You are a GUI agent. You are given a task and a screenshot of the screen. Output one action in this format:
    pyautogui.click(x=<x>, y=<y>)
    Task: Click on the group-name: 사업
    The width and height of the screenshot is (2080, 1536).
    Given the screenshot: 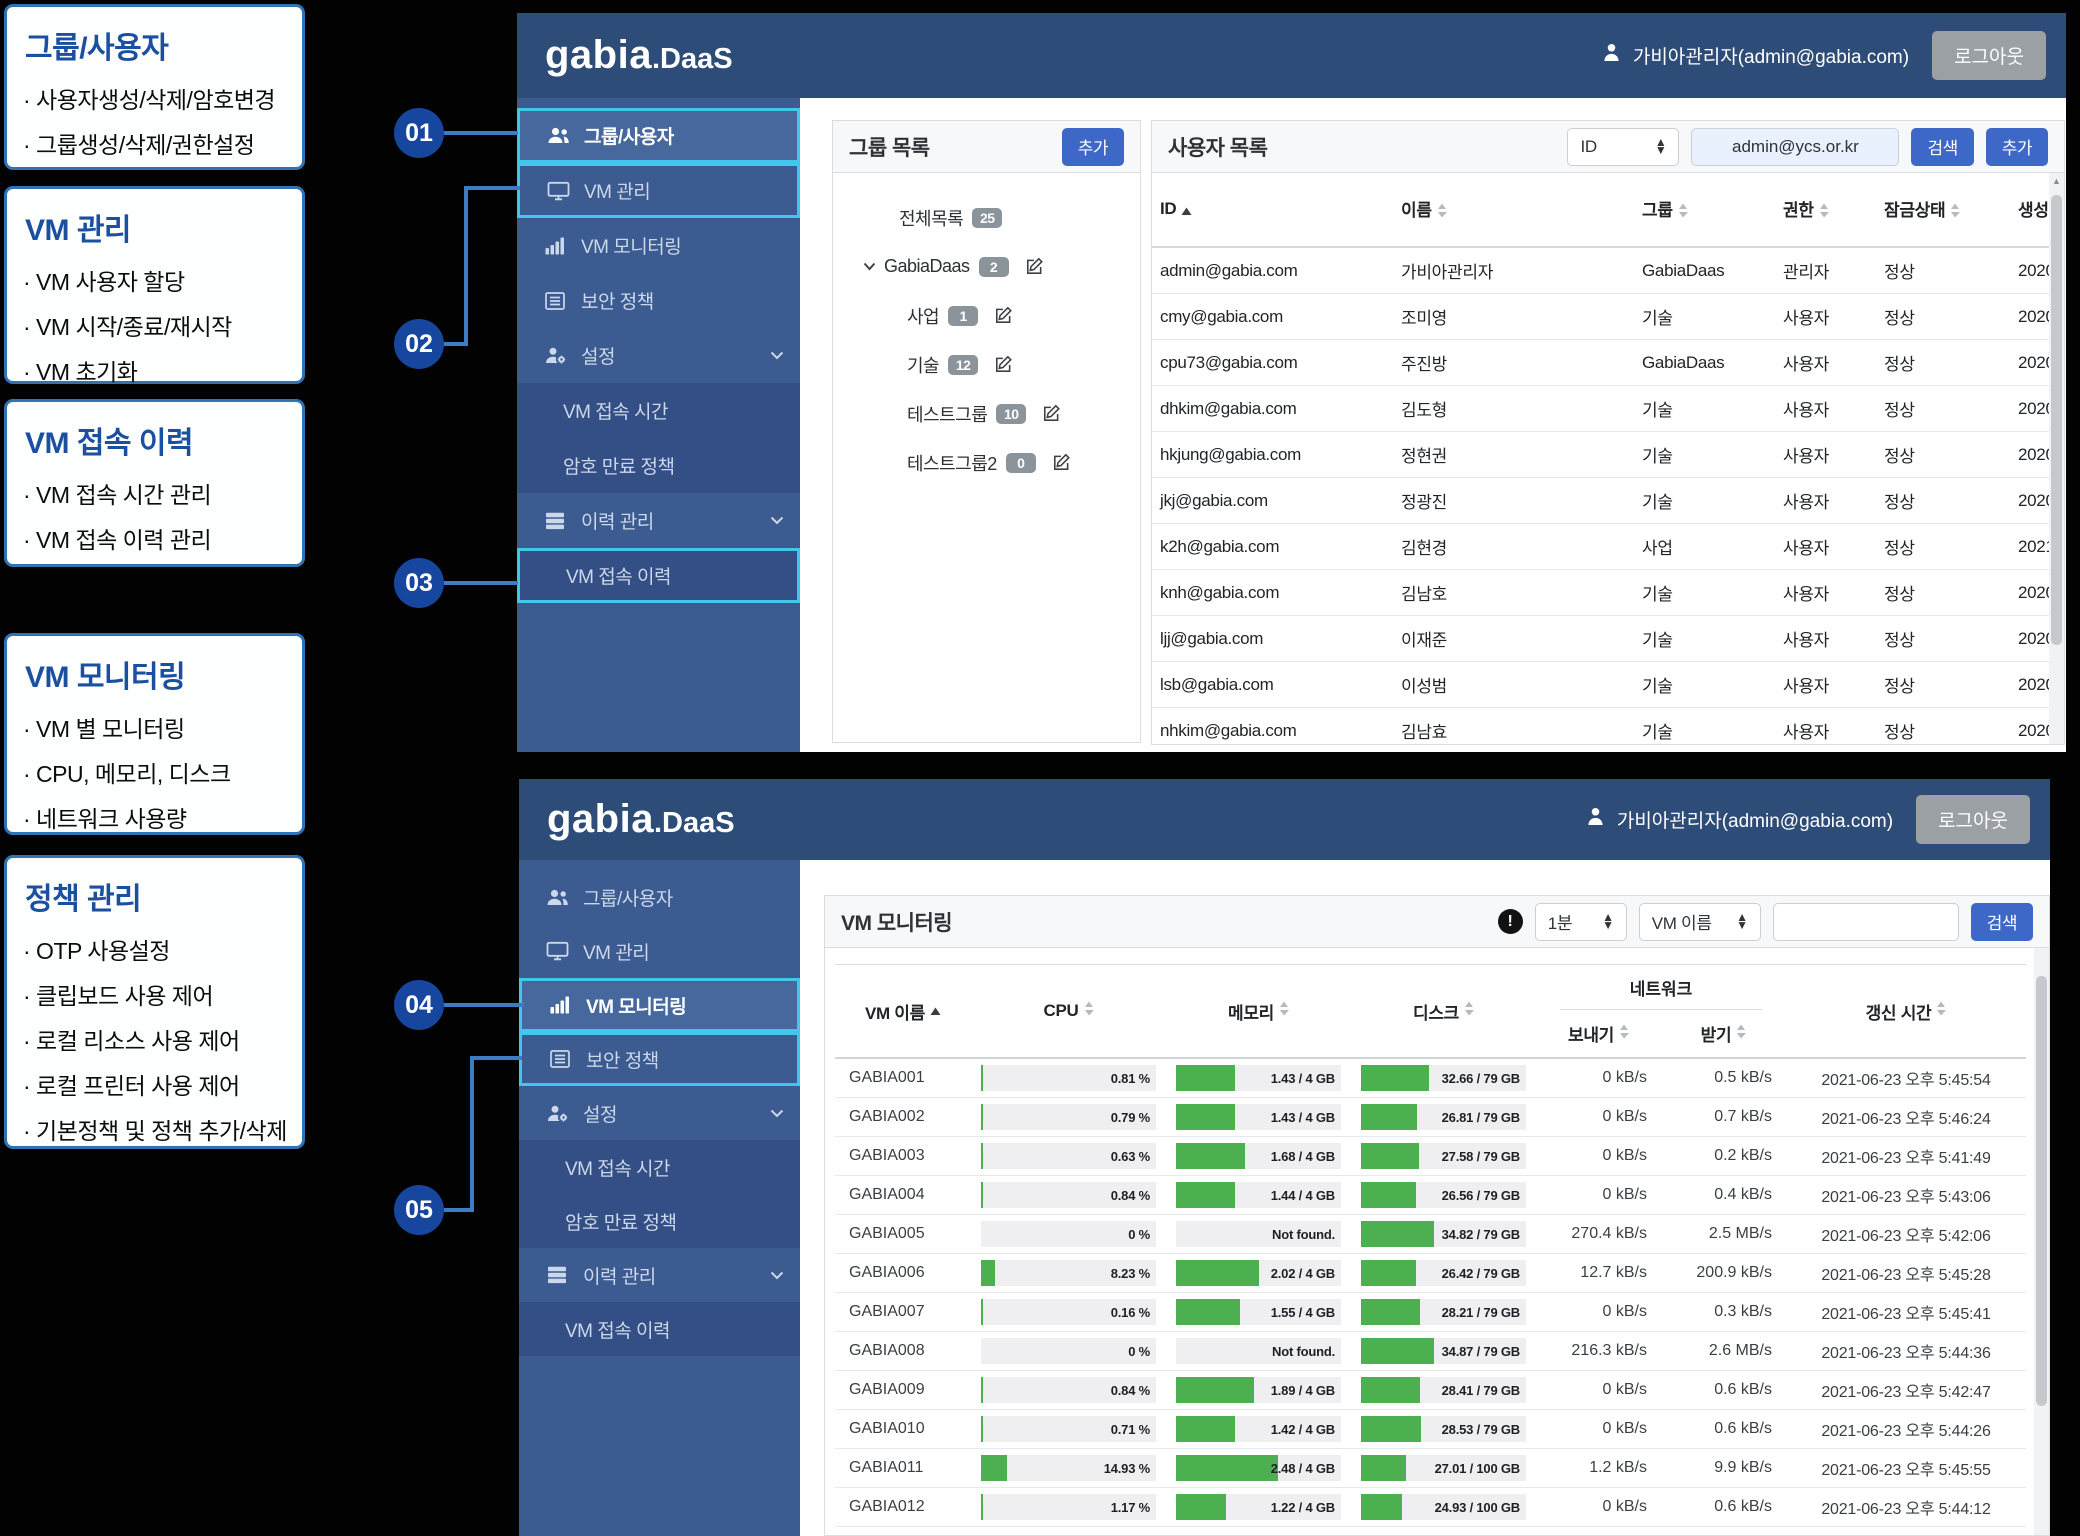 What is the action you would take?
    pyautogui.click(x=923, y=316)
    